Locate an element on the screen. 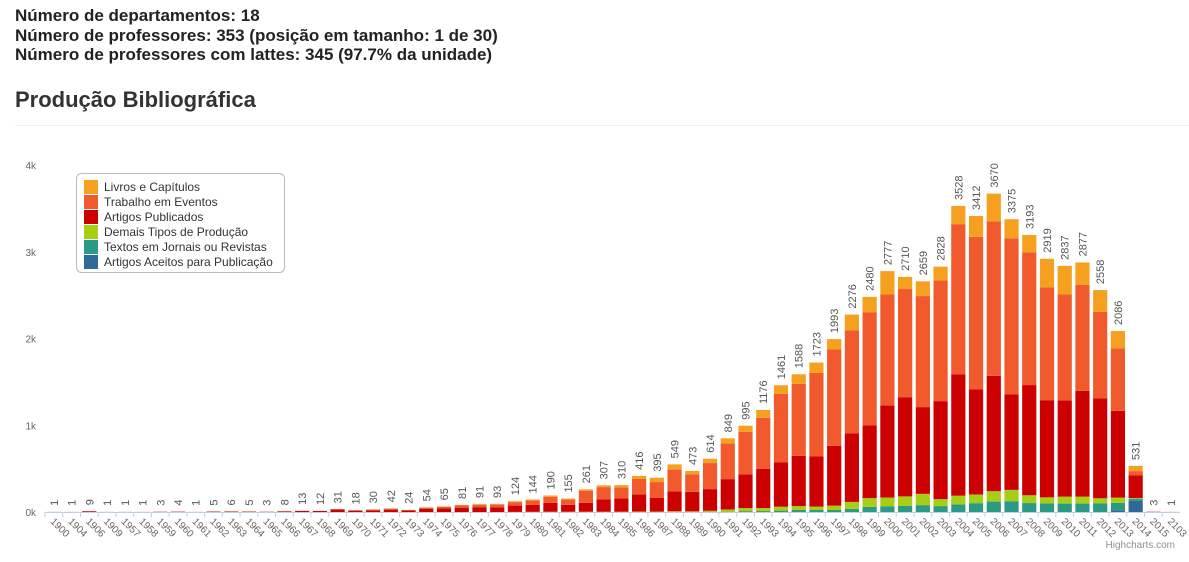 The image size is (1189, 562). stack-total-label: 1723 is located at coordinates (817, 344).